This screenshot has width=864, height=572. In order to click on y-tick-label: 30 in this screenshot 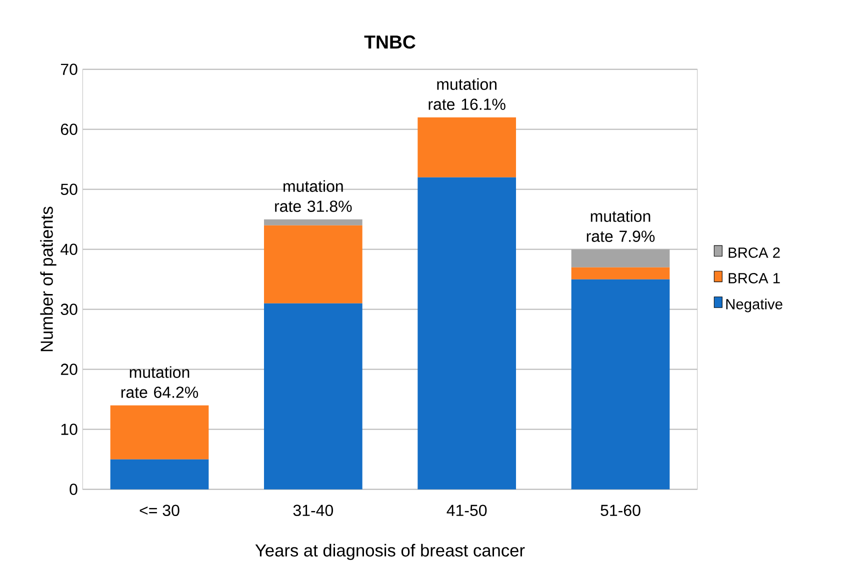, I will do `click(69, 309)`.